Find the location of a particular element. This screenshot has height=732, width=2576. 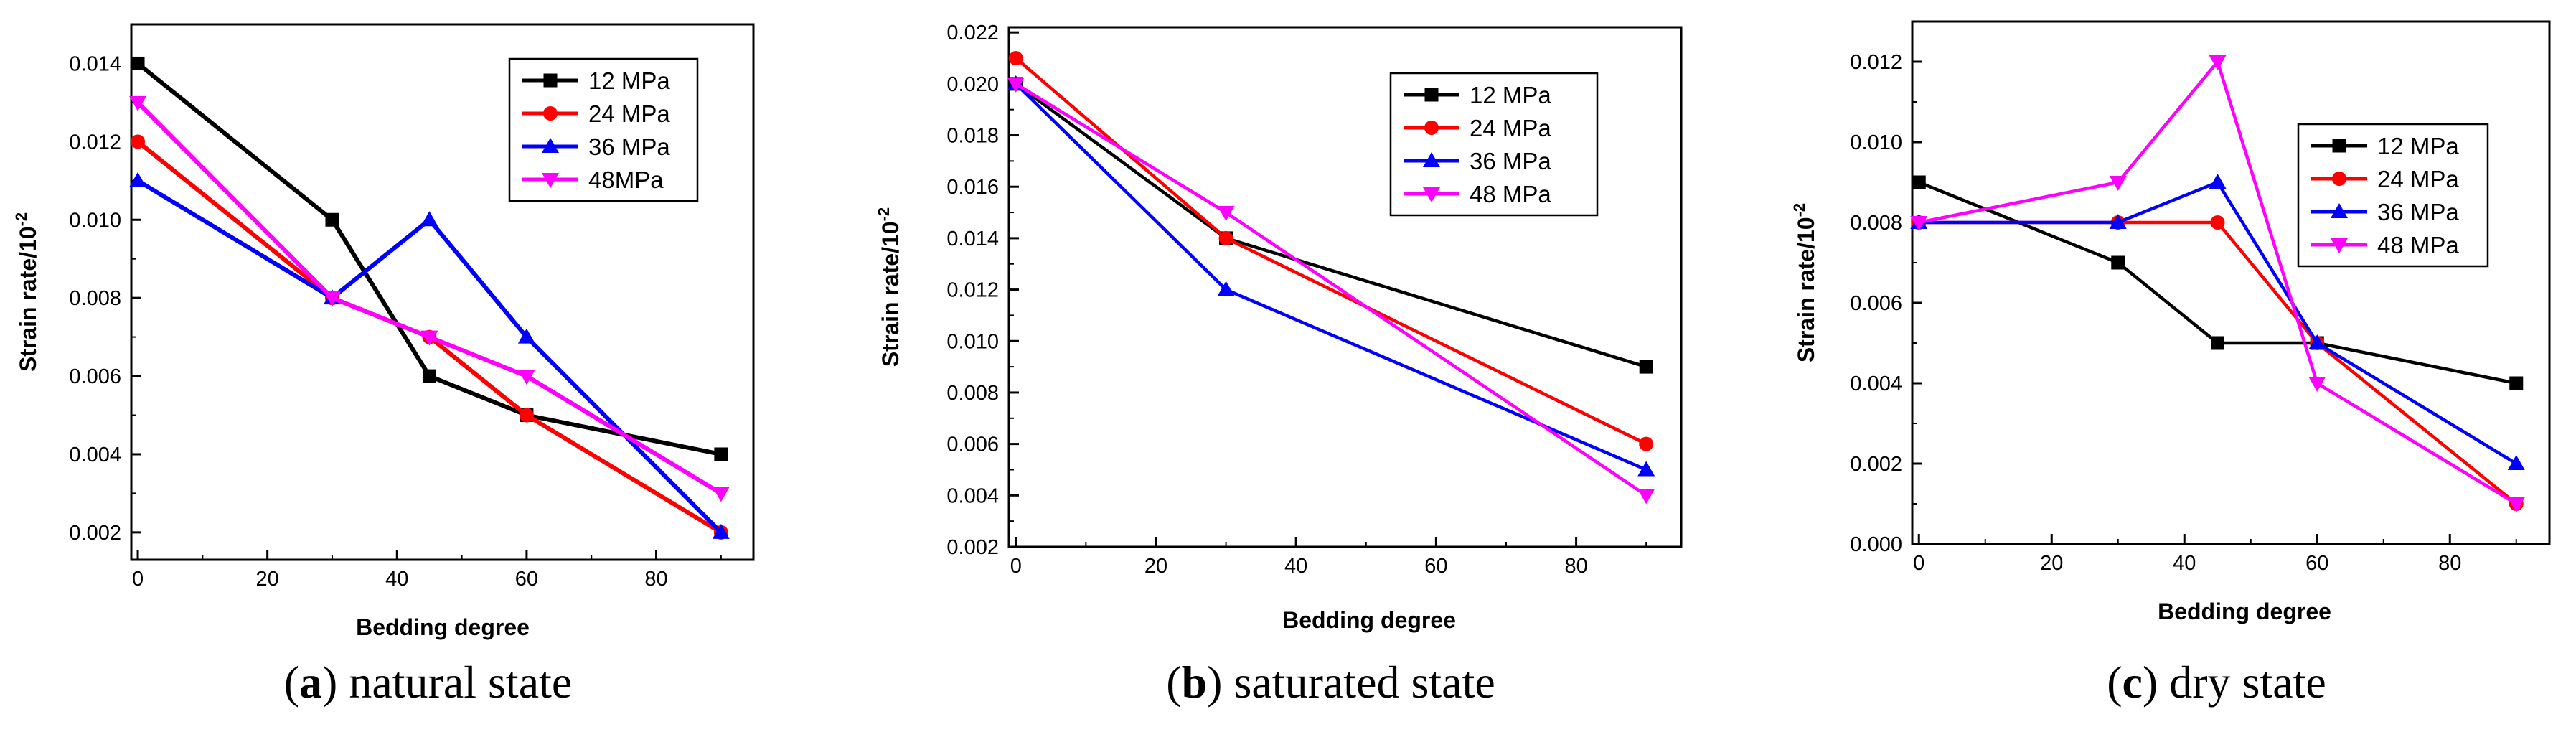

y-tick-label: 0.018 is located at coordinates (972, 136).